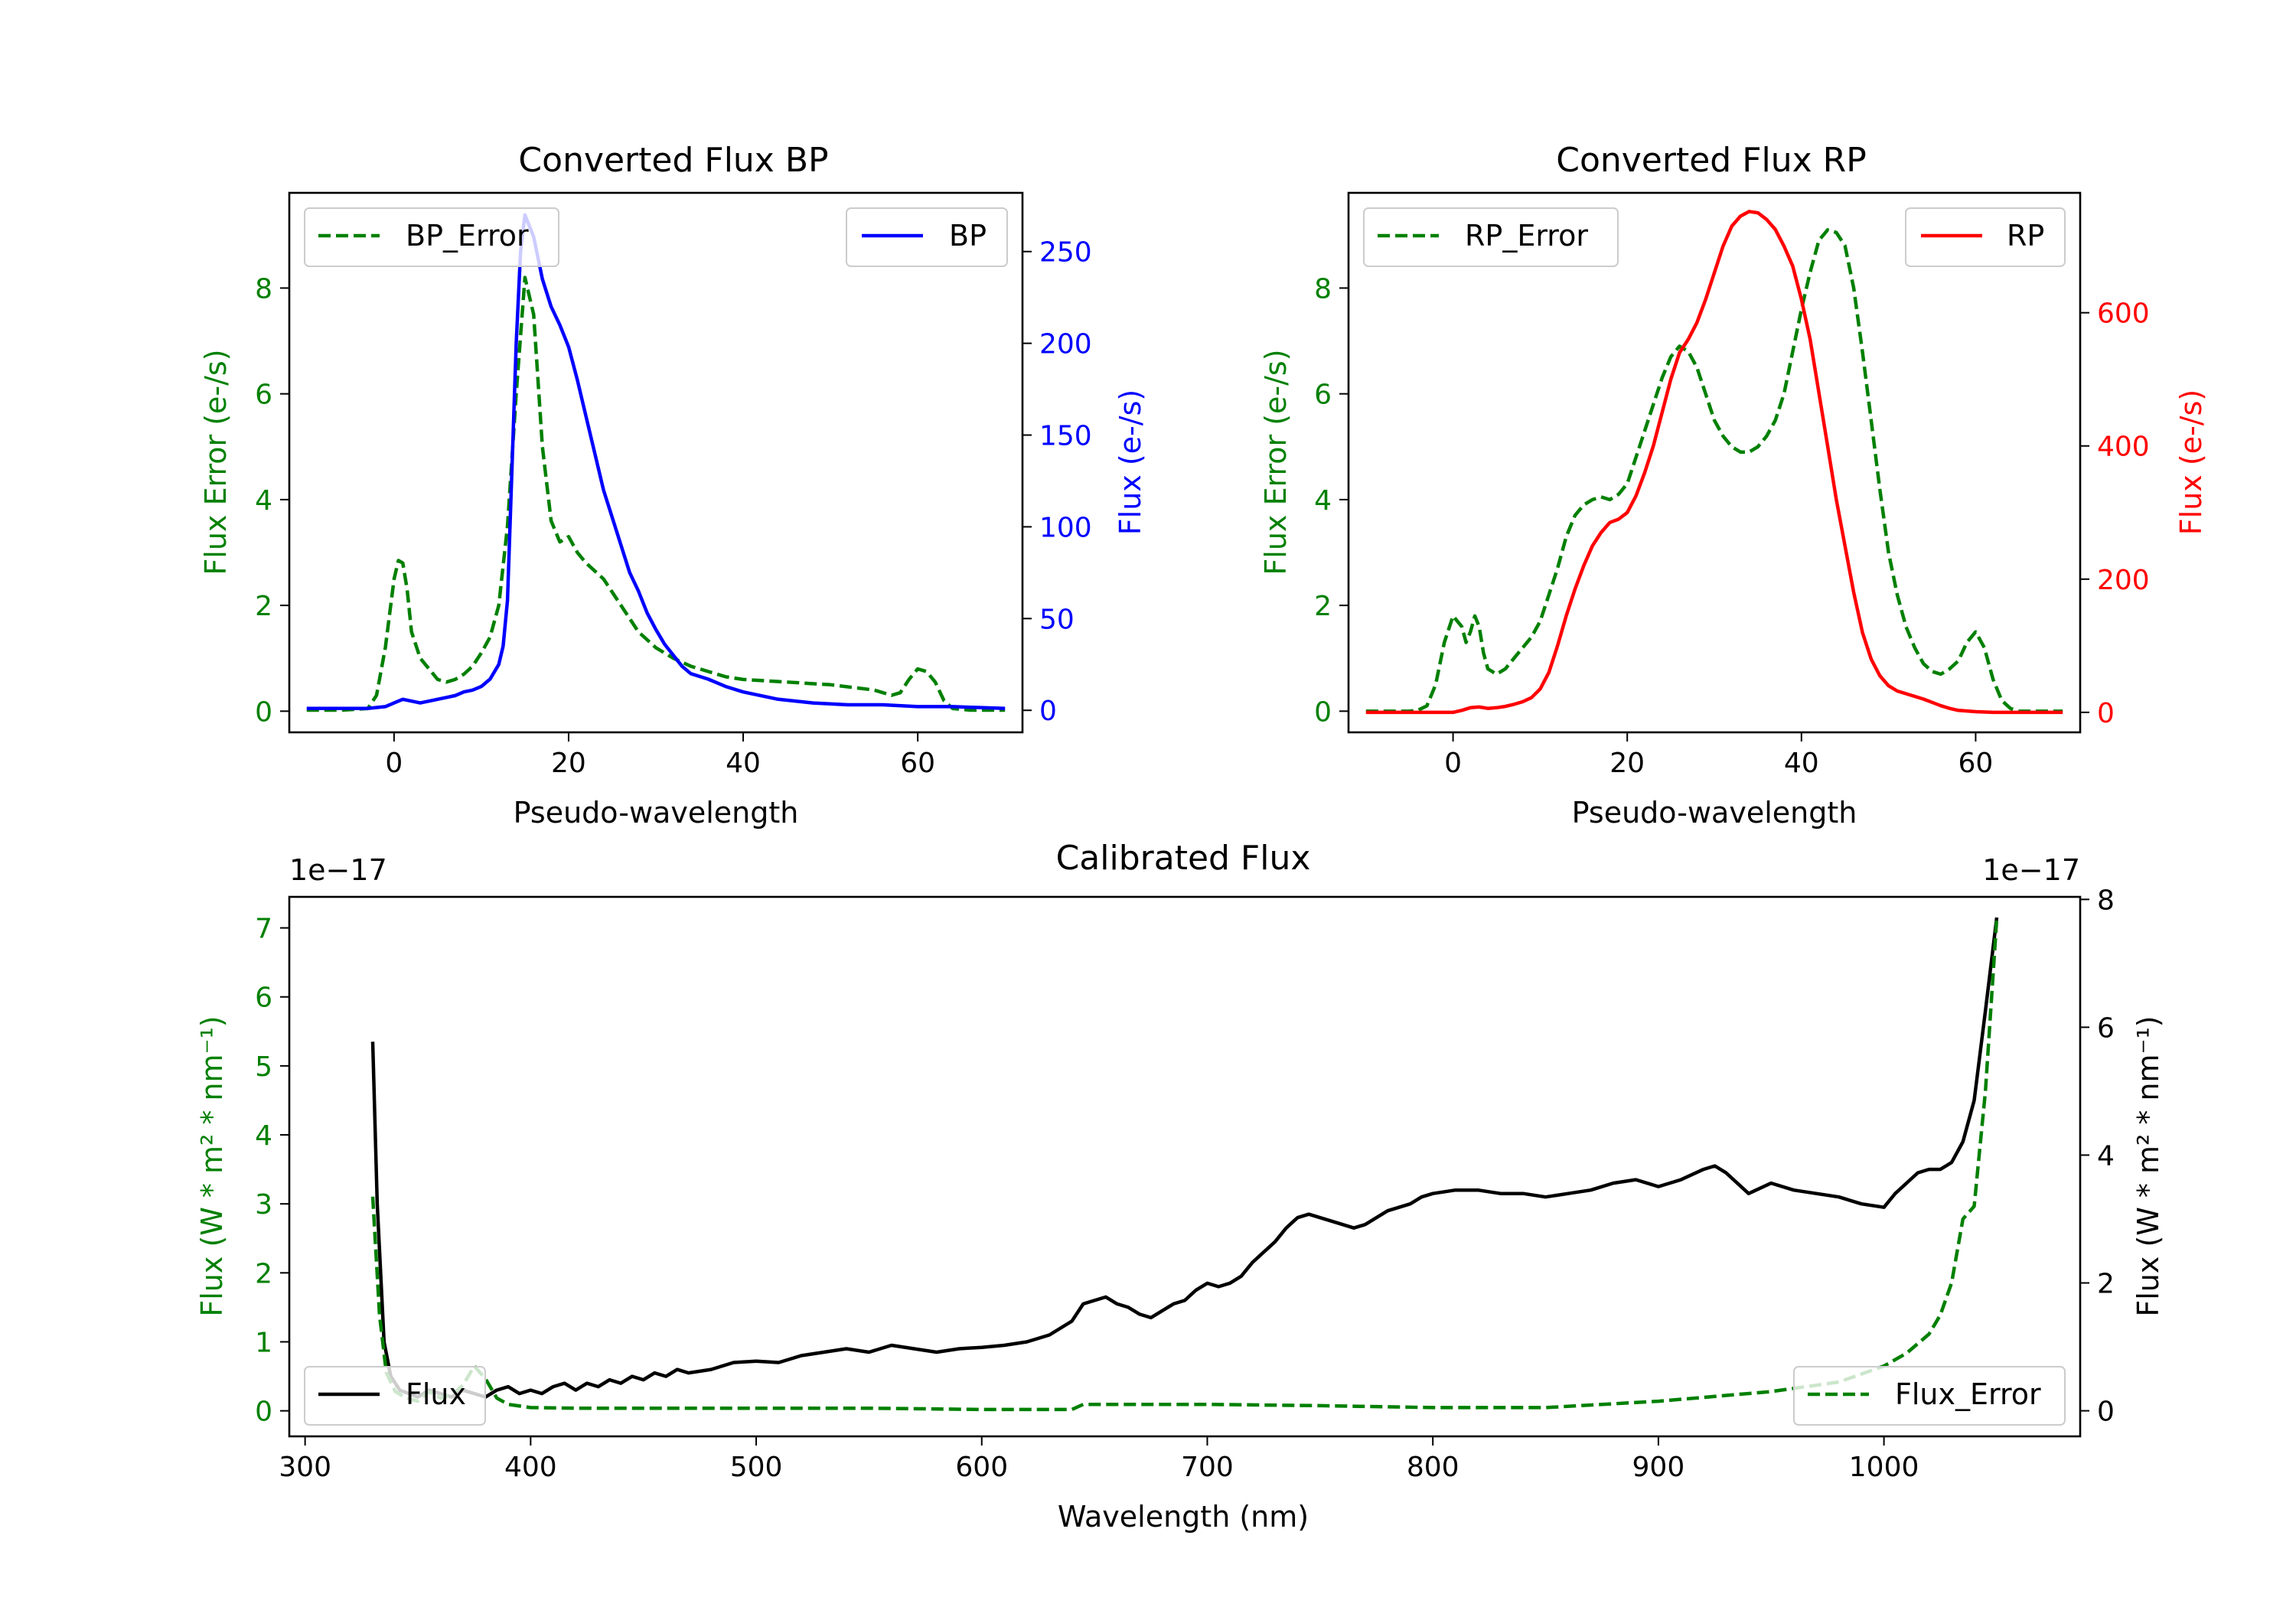 The width and height of the screenshot is (2296, 1607). What do you see at coordinates (1048, 711) in the screenshot?
I see `bp-right-tick-label: 0` at bounding box center [1048, 711].